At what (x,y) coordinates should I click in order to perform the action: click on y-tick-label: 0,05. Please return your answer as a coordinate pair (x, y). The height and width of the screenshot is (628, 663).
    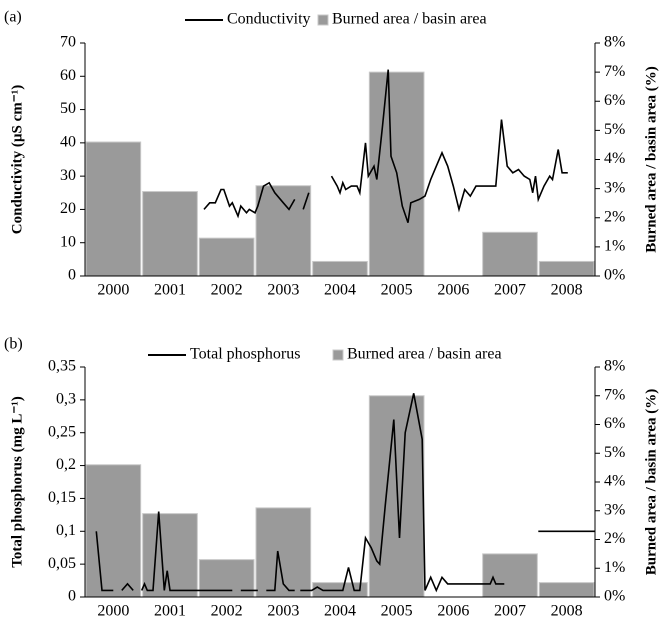
    Looking at the image, I should click on (62, 563).